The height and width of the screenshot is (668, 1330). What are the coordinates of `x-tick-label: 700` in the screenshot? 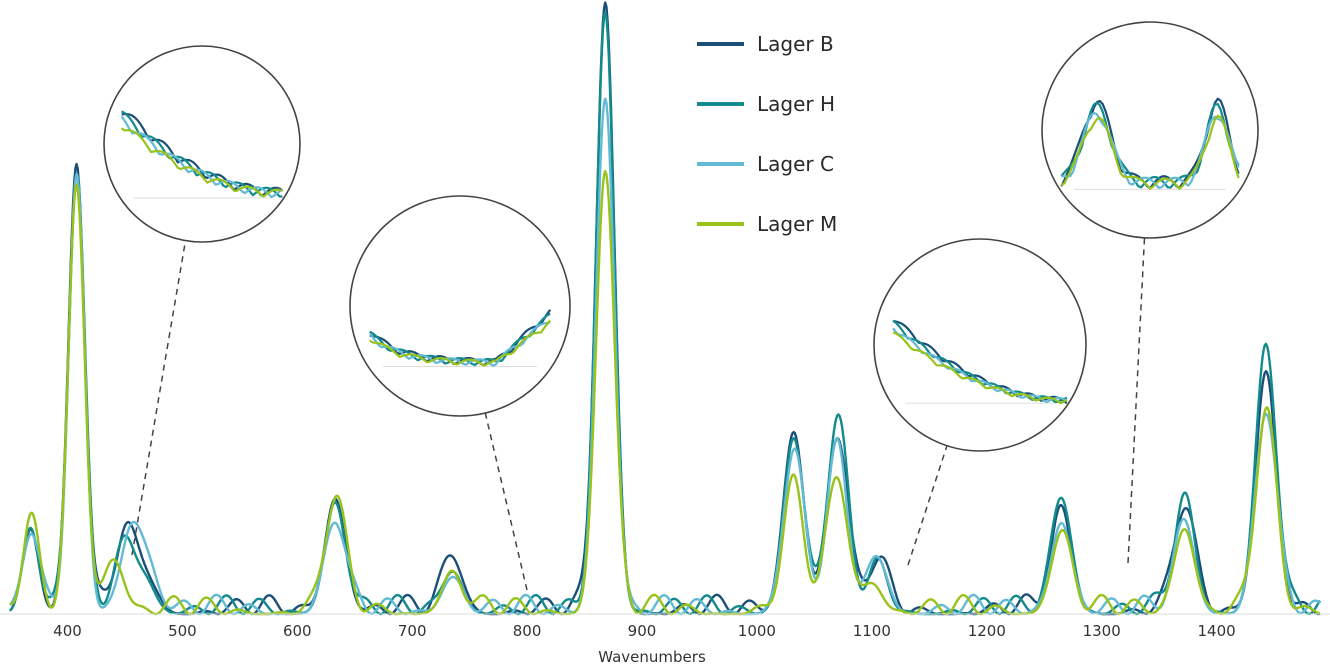 It's located at (412, 631).